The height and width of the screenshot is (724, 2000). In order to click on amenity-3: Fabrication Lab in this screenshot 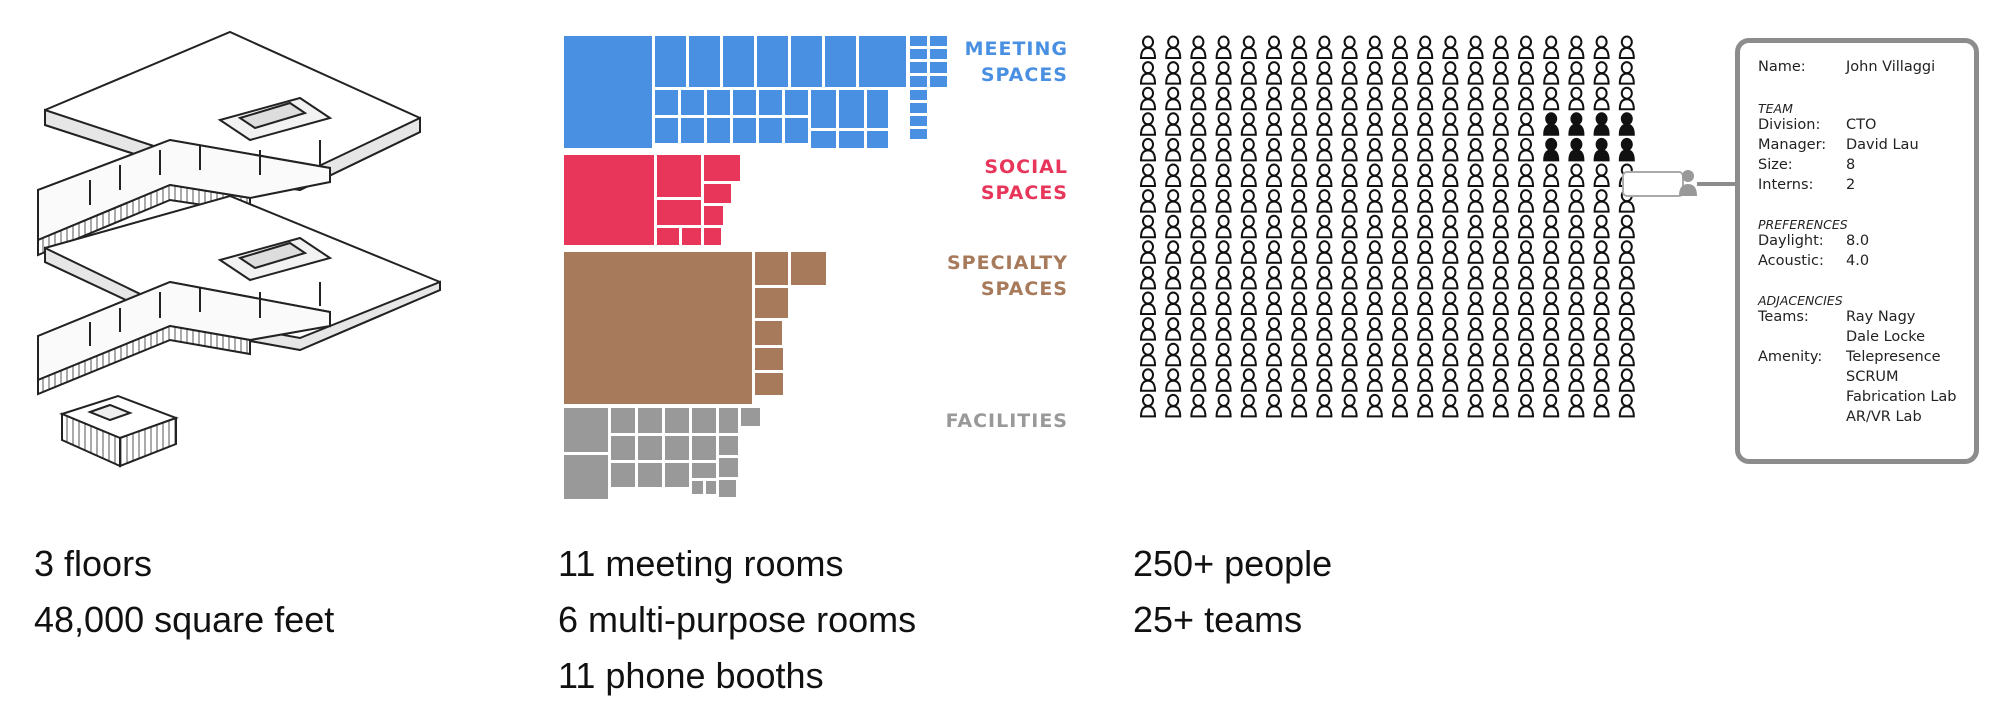, I will do `click(1901, 397)`.